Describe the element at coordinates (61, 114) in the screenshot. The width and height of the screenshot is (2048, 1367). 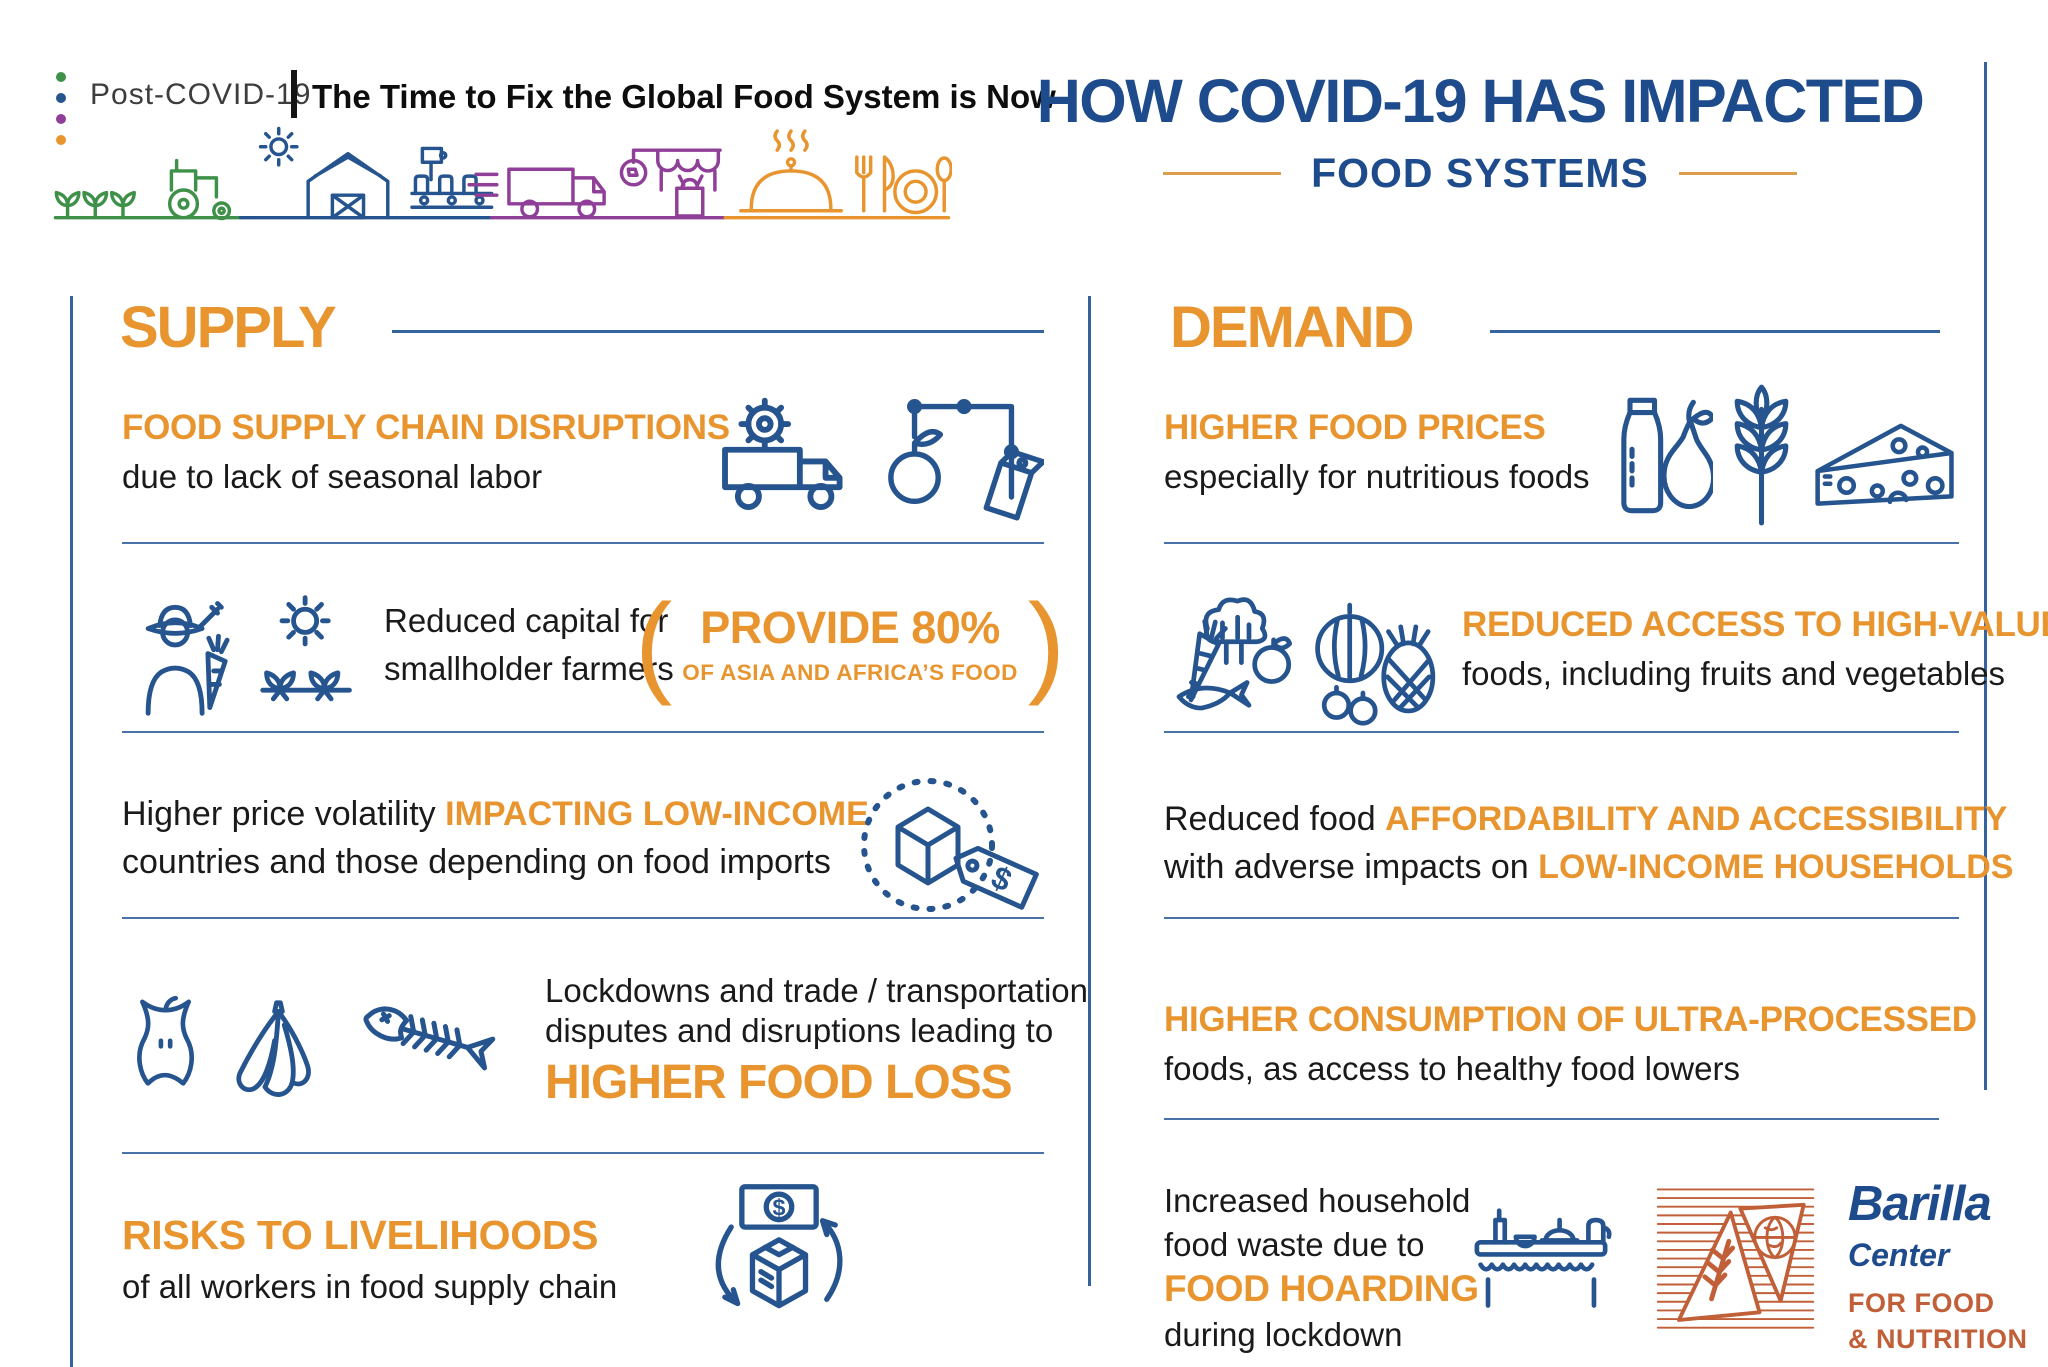
I see `brand-dots-icon` at that location.